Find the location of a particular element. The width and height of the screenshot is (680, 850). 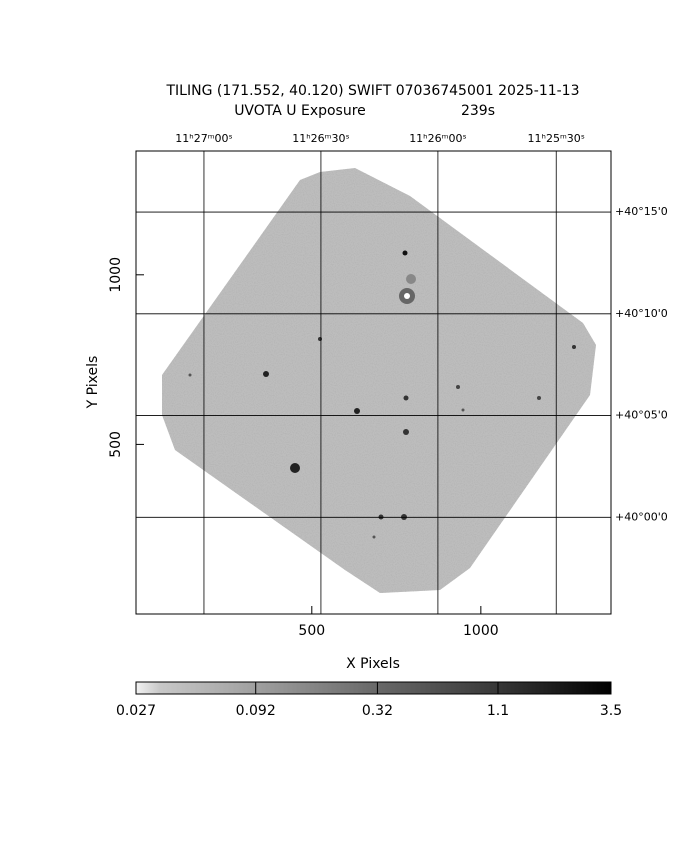

x-tick-label: 1000 is located at coordinates (481, 631).